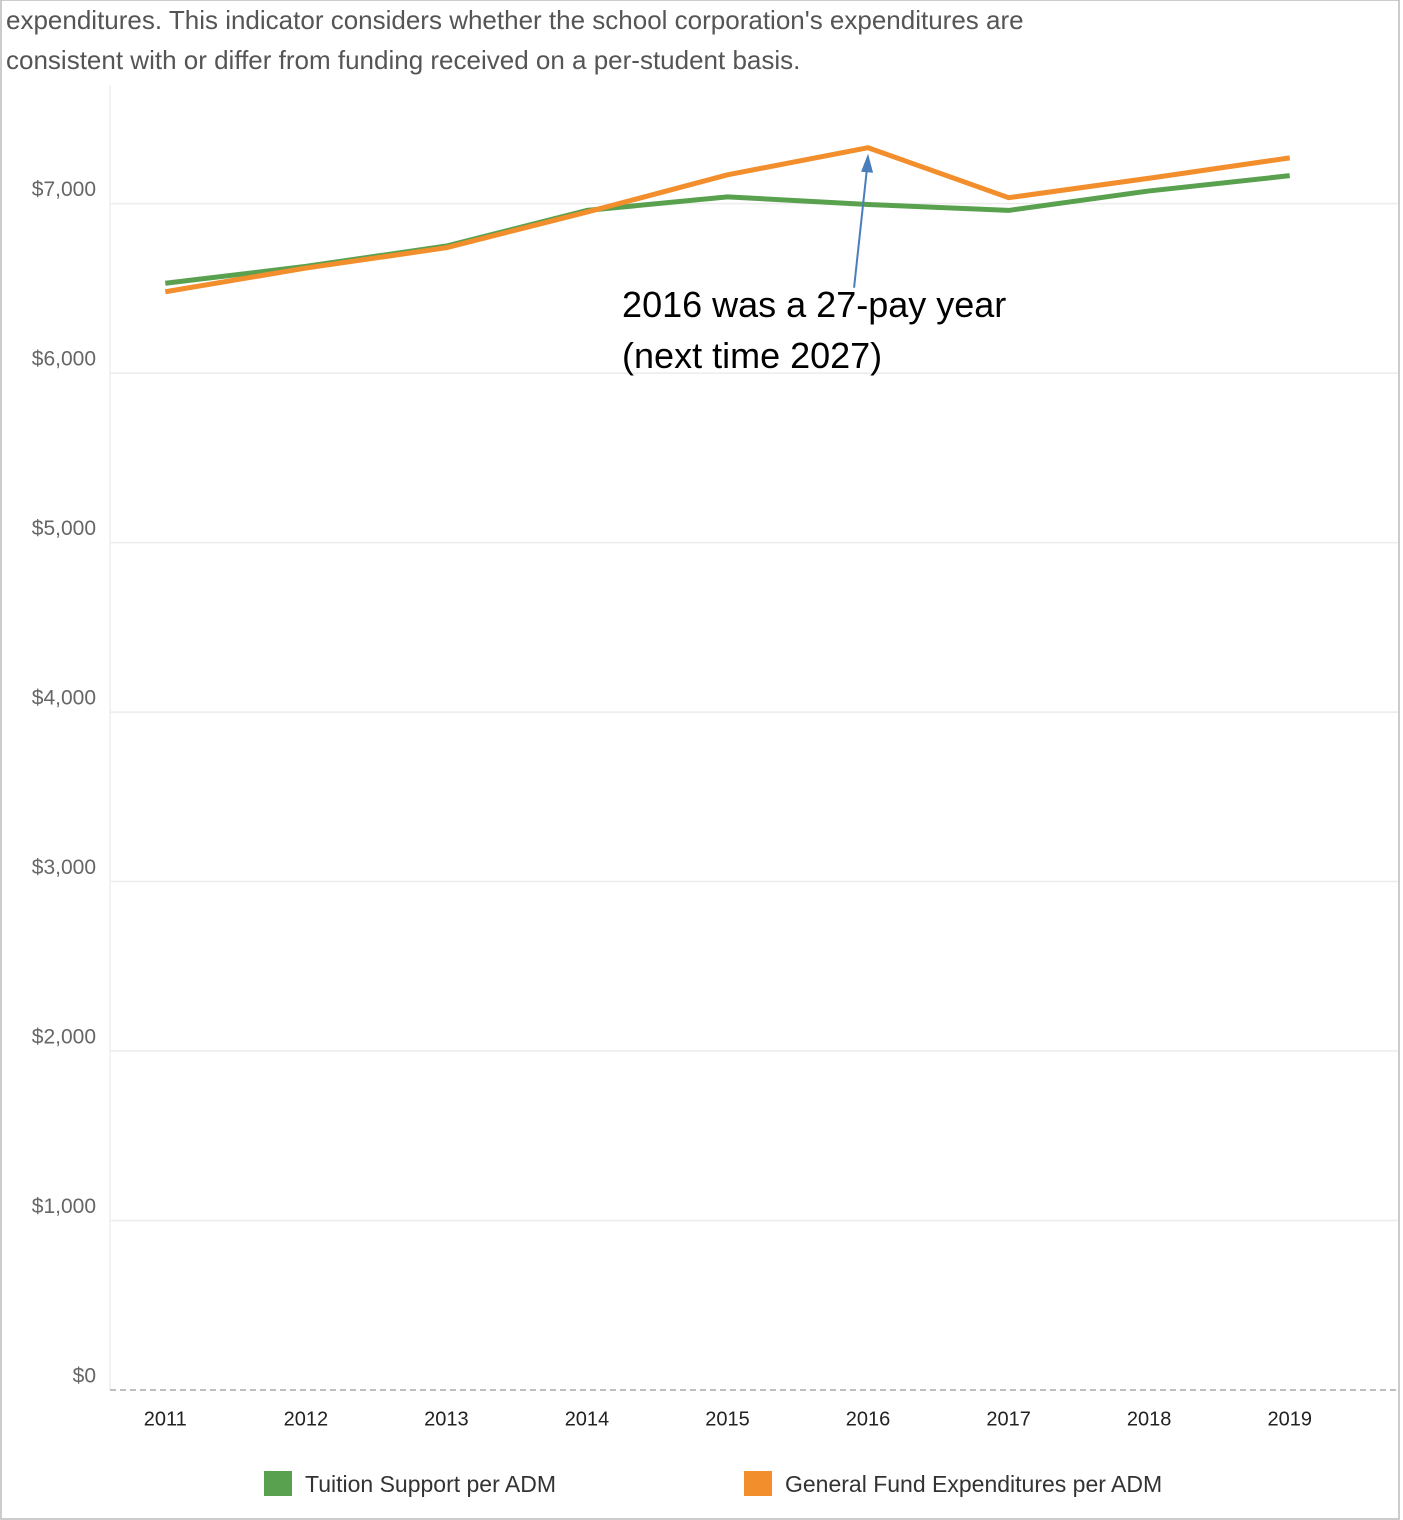  What do you see at coordinates (1289, 1419) in the screenshot?
I see `x-tick-label: 2019` at bounding box center [1289, 1419].